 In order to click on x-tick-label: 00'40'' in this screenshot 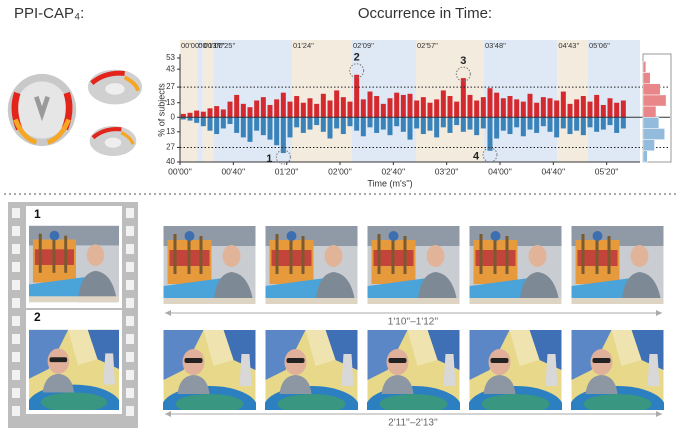, I will do `click(233, 171)`.